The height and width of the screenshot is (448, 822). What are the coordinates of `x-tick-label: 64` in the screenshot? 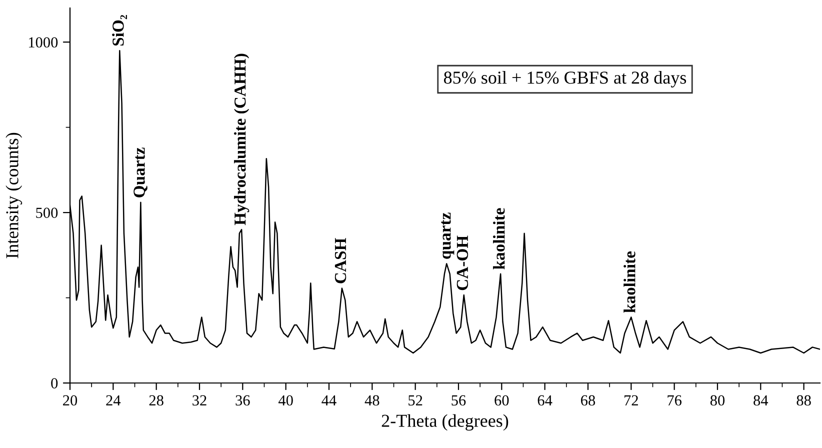 It's located at (545, 400).